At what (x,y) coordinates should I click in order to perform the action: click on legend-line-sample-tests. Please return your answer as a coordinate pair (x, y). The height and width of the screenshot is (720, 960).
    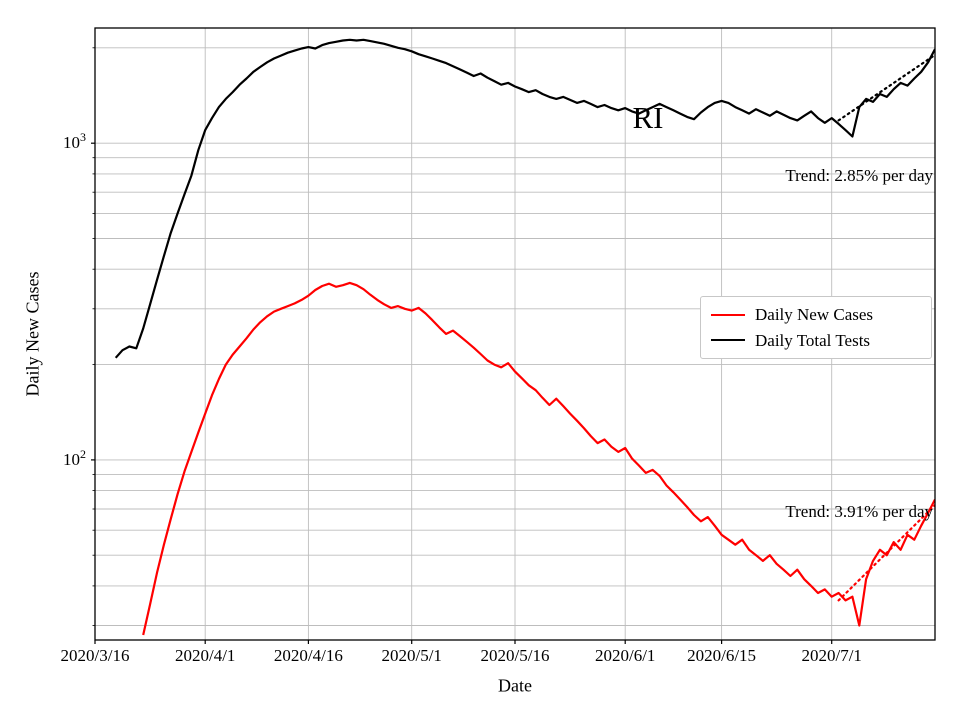
    Looking at the image, I should click on (728, 340).